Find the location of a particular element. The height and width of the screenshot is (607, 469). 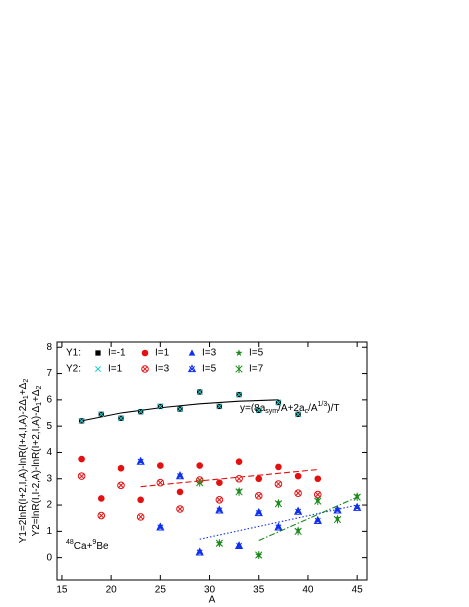

y-axis-label: Y1=2lnR(I+2,I,A)-lnR(I+4,I,A)-2Δ1+Δ2 is located at coordinates (24, 461).